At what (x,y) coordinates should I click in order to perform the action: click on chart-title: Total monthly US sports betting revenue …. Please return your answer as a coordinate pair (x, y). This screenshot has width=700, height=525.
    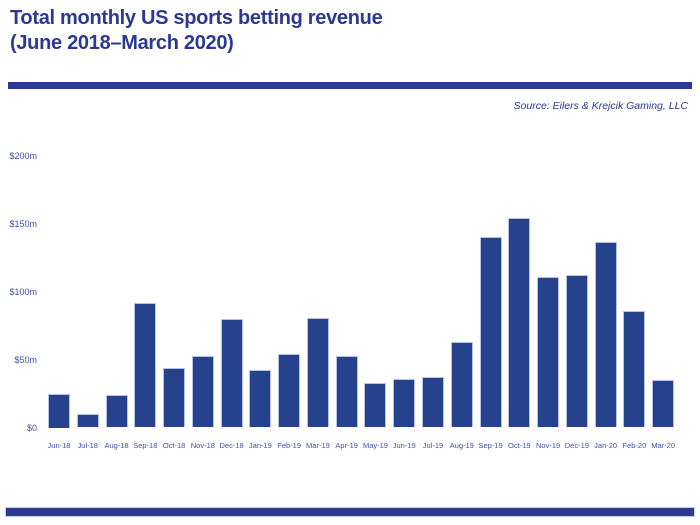
    Looking at the image, I should click on (196, 31).